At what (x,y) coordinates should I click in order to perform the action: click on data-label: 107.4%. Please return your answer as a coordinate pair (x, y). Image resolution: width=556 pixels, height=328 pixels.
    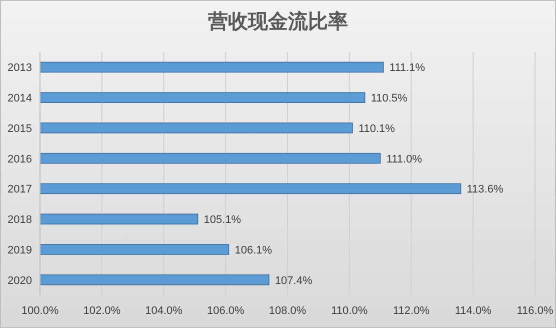
    Looking at the image, I should click on (293, 280).